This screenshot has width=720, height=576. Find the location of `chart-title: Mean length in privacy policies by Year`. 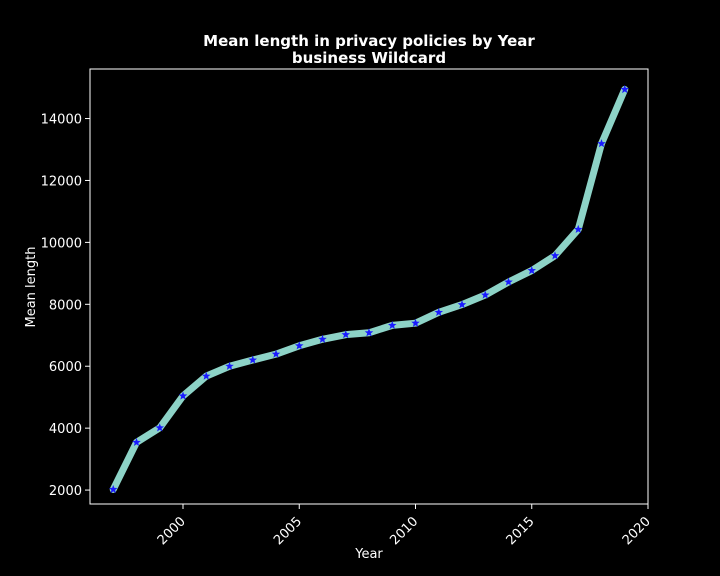

chart-title: Mean length in privacy policies by Year is located at coordinates (369, 41).